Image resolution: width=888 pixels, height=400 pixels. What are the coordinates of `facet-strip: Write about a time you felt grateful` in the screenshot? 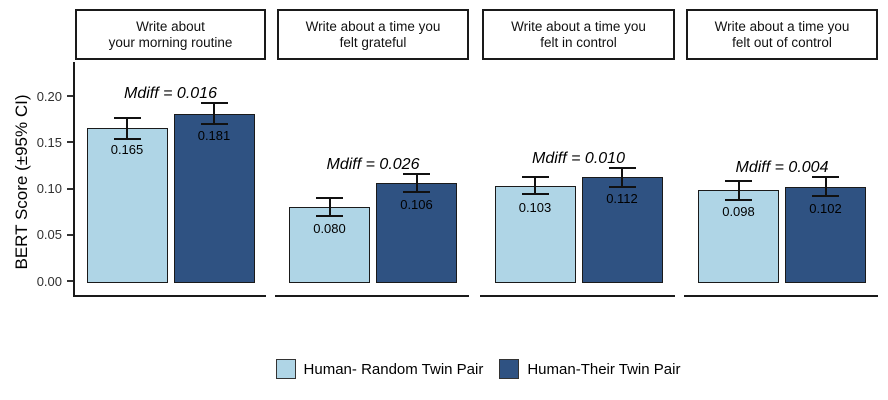 It's located at (373, 34).